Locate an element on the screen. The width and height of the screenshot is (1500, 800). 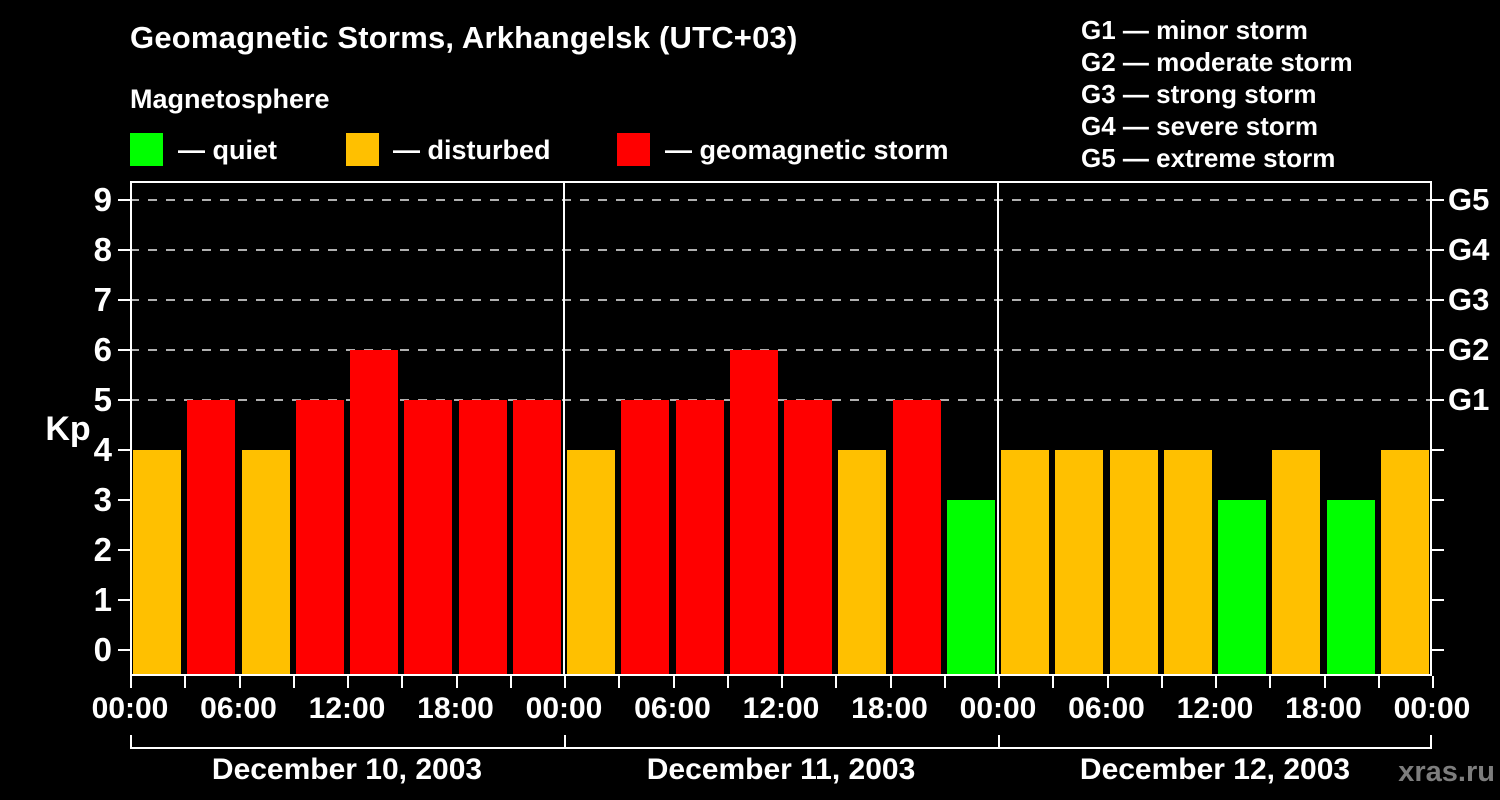
quiet-swatch-icon is located at coordinates (146, 149).